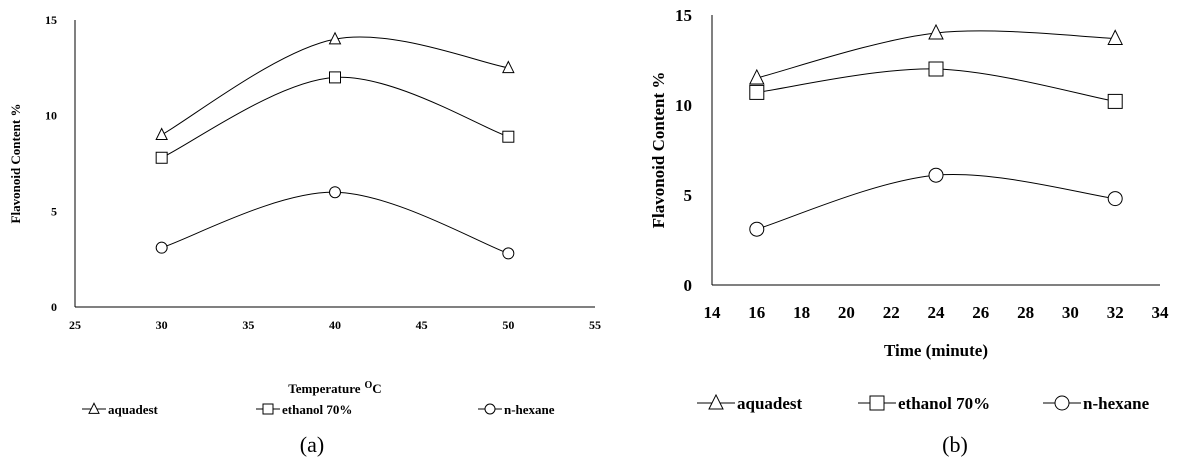 The height and width of the screenshot is (462, 1200). Describe the element at coordinates (1115, 312) in the screenshot. I see `x-tick-label: 32` at that location.